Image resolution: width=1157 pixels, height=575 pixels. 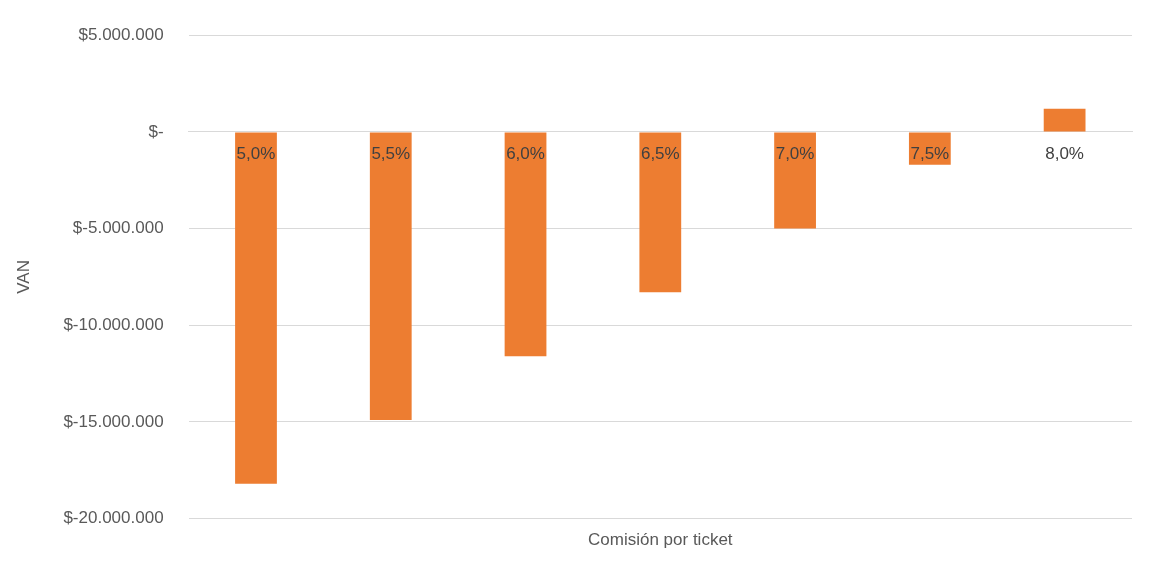 What do you see at coordinates (660, 153) in the screenshot?
I see `x-tick-label: 6,5%` at bounding box center [660, 153].